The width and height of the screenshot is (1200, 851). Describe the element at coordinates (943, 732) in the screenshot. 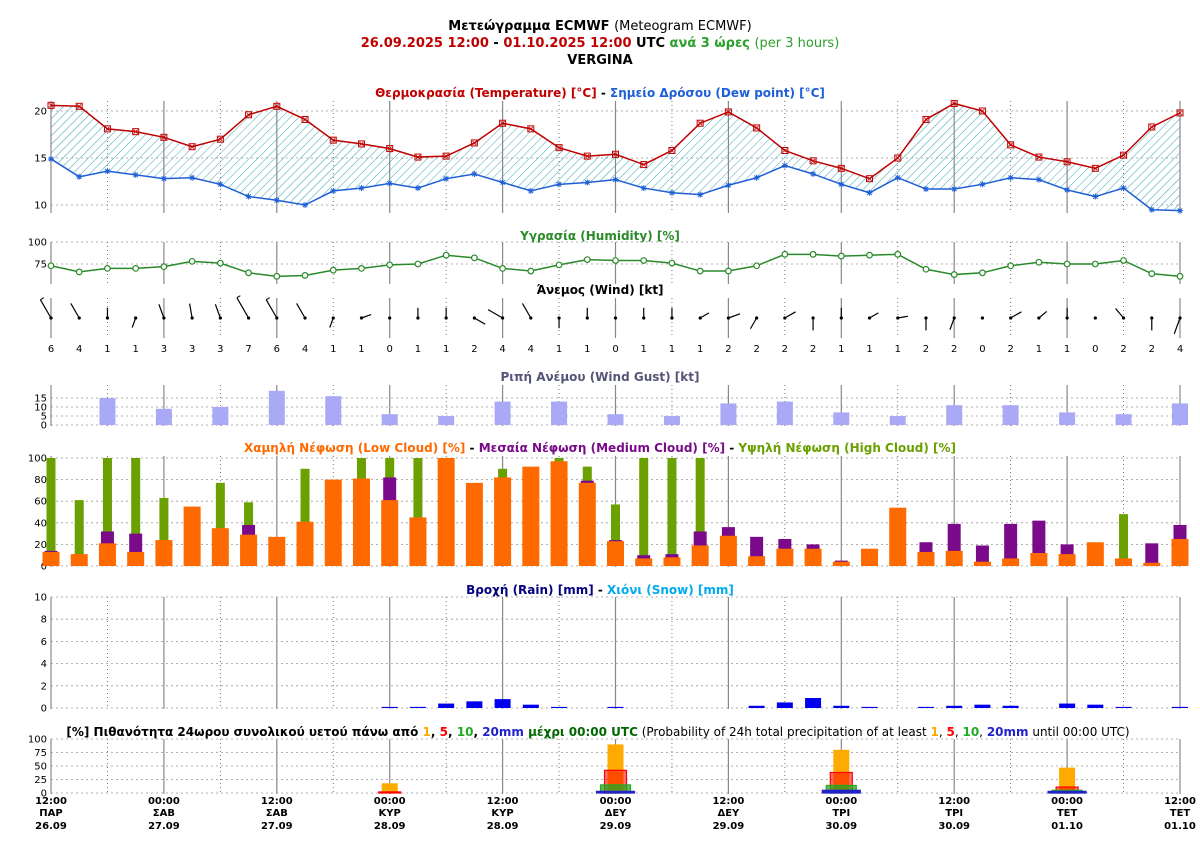

I see `probability-title-part-11: ,` at that location.